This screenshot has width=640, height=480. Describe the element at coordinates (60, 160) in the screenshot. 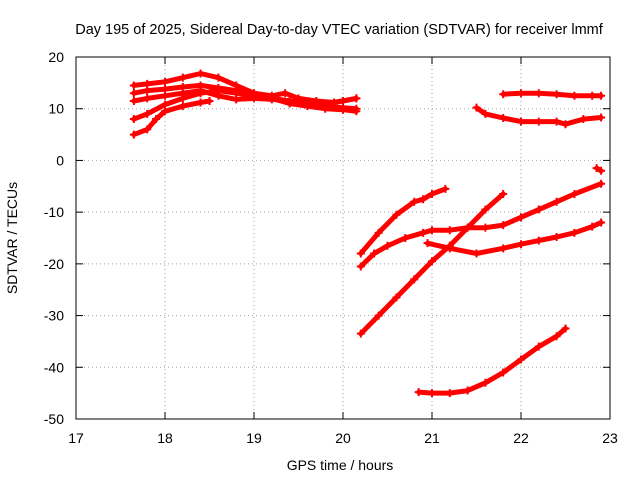

I see `y-tick-label: 0` at that location.